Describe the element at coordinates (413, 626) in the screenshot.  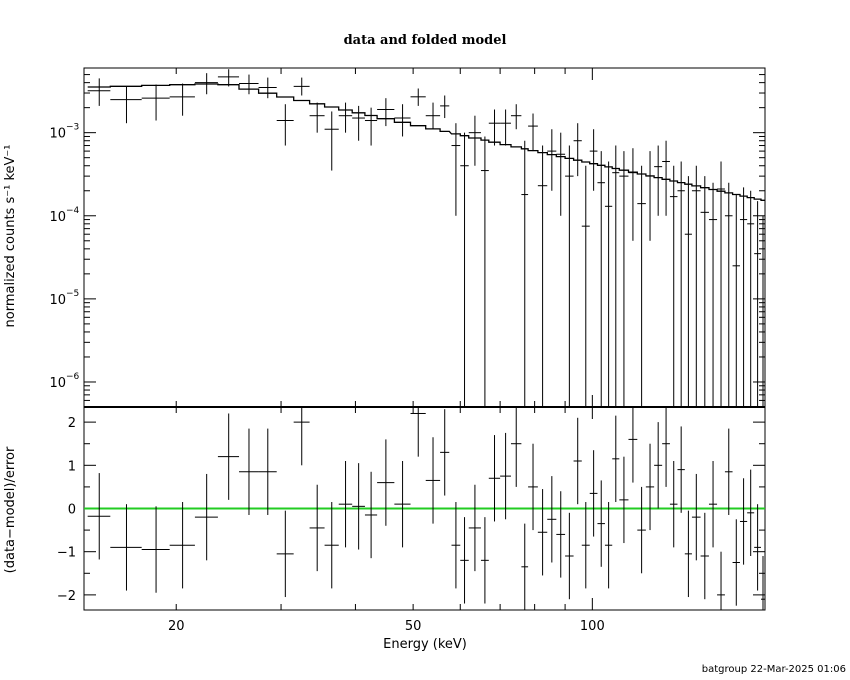
I see `x-tick-label: 50` at that location.